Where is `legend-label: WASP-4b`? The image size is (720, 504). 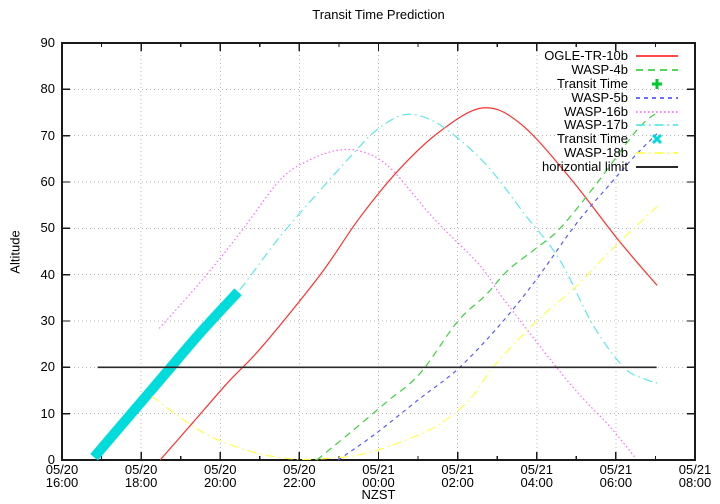
legend-label: WASP-4b is located at coordinates (599, 69).